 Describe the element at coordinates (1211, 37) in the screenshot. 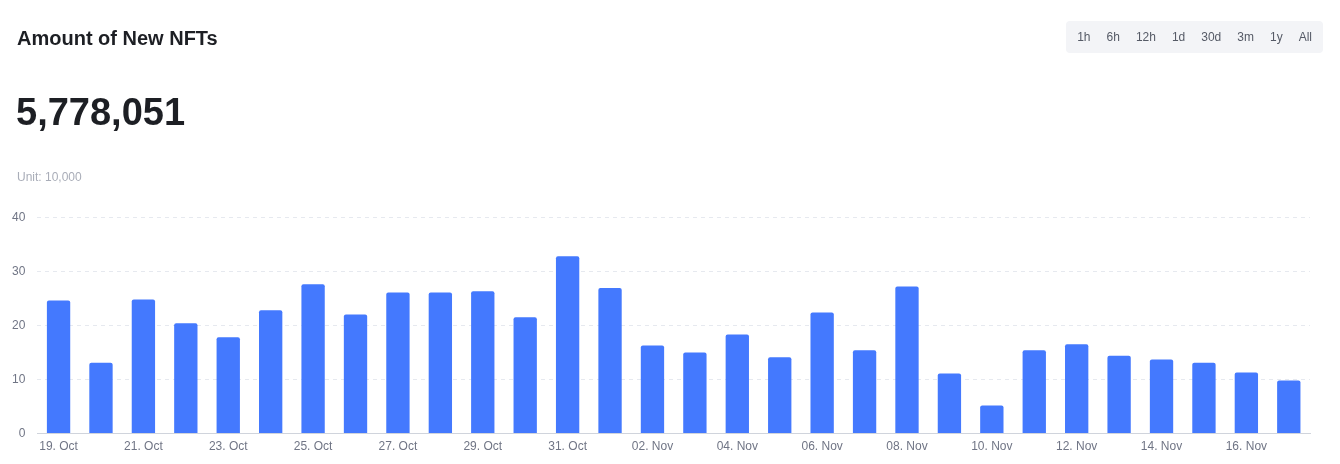

I see `text: 30d` at that location.